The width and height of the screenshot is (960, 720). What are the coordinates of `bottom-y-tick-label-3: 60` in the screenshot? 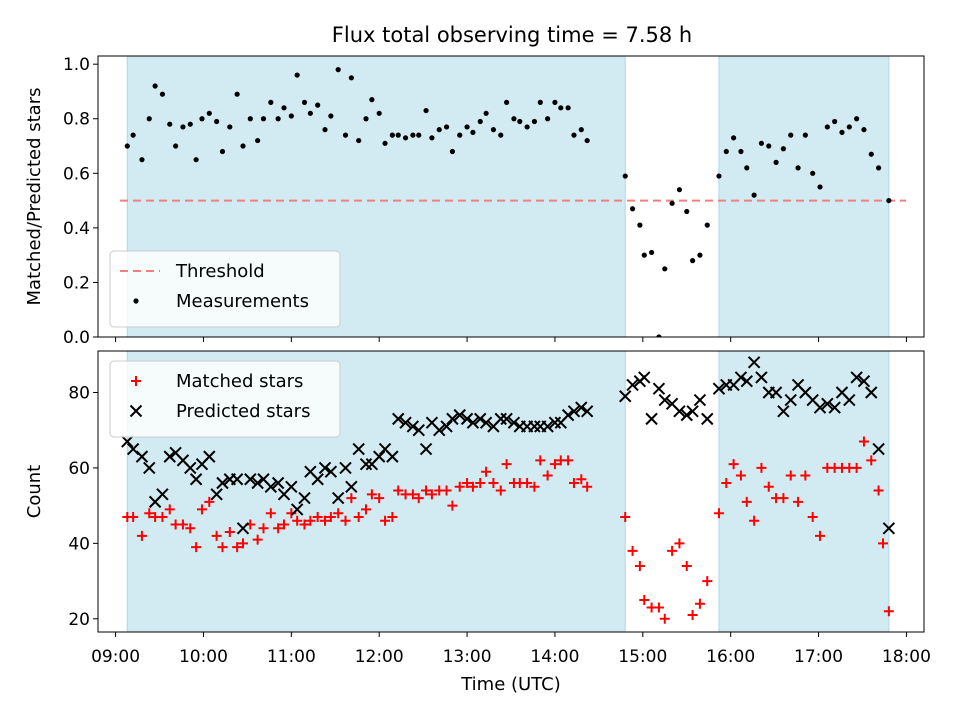 It's located at (79, 469).